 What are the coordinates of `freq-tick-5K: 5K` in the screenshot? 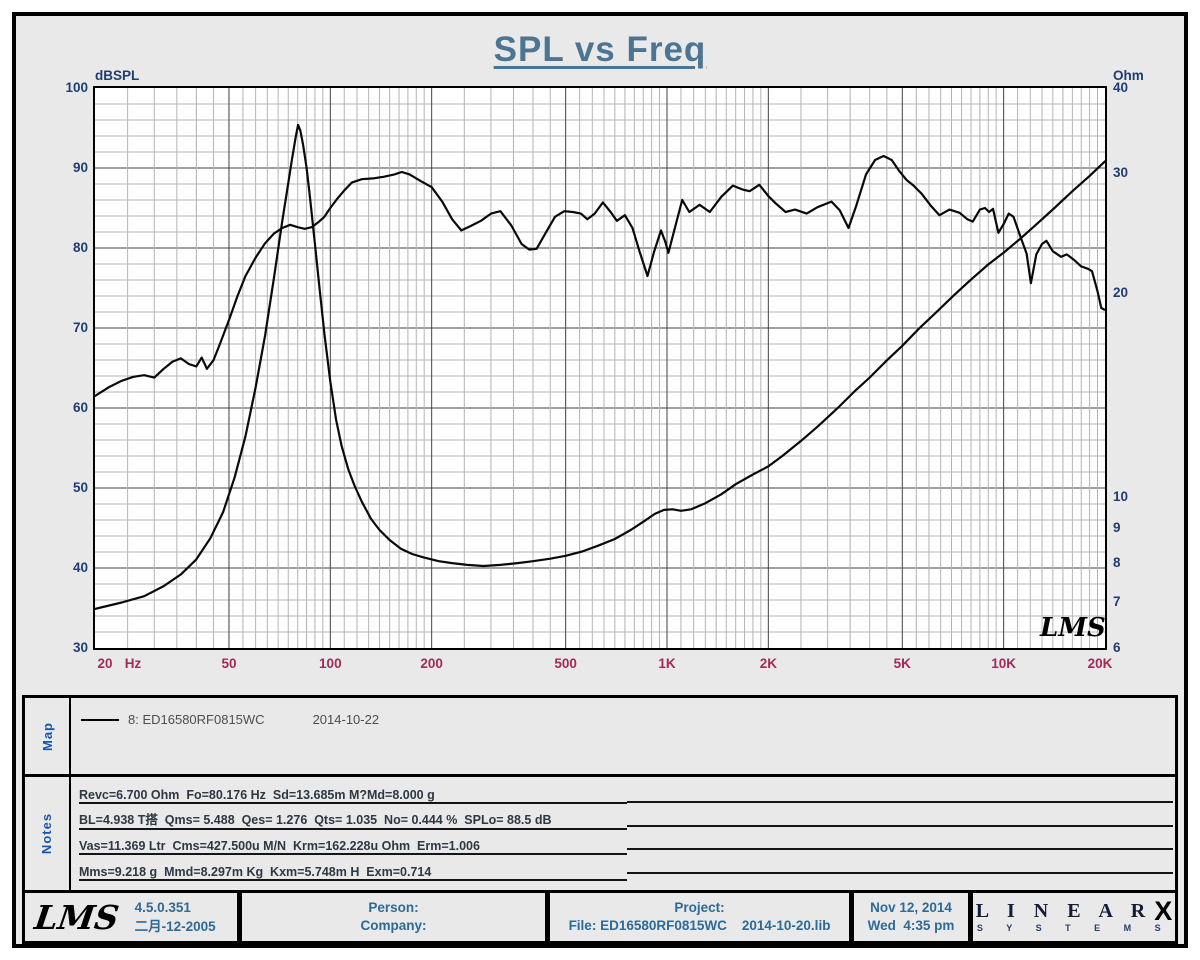 It's located at (902, 663).